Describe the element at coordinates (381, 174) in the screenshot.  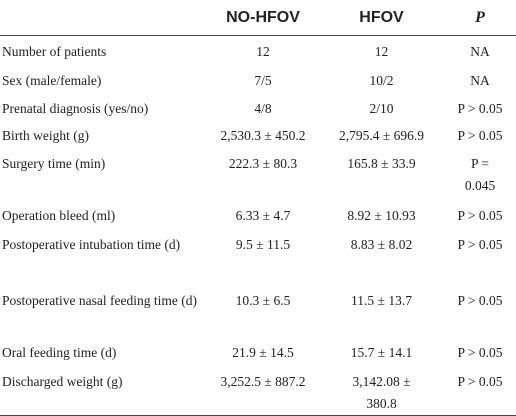
I see `table-cell: 165.8 ± 33.9` at that location.